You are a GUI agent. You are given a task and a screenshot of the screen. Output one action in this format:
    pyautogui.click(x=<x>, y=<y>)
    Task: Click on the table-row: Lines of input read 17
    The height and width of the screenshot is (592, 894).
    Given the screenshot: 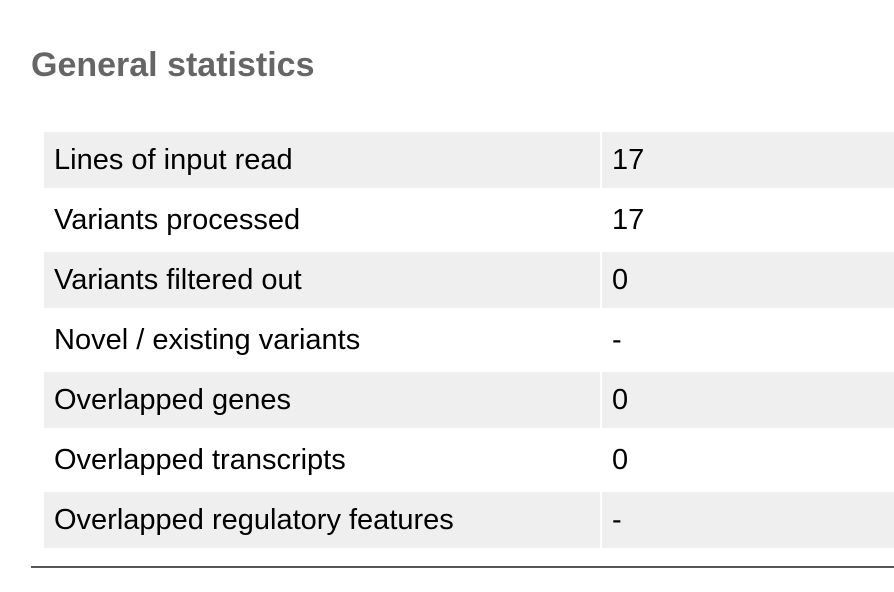 What is the action you would take?
    pyautogui.click(x=469, y=160)
    